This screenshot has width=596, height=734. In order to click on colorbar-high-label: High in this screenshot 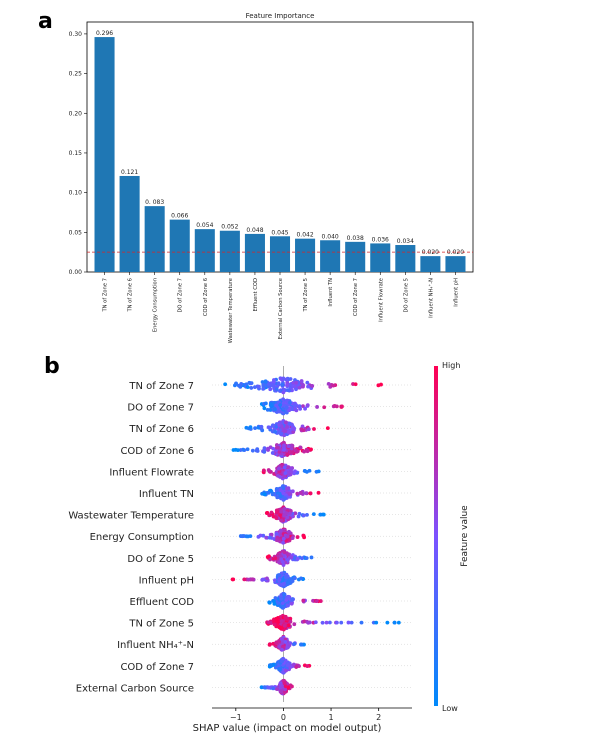, I will do `click(451, 365)`.